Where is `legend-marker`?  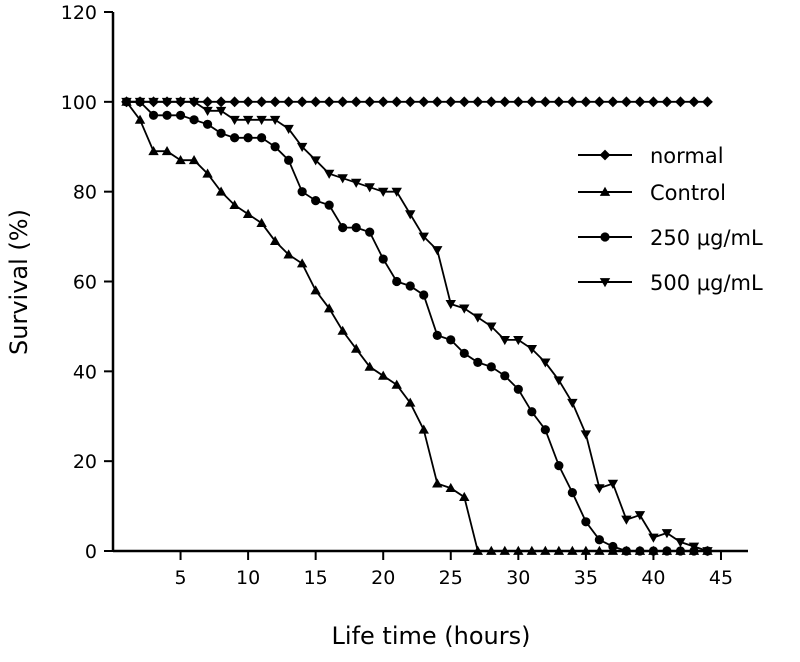
legend-marker is located at coordinates (605, 155).